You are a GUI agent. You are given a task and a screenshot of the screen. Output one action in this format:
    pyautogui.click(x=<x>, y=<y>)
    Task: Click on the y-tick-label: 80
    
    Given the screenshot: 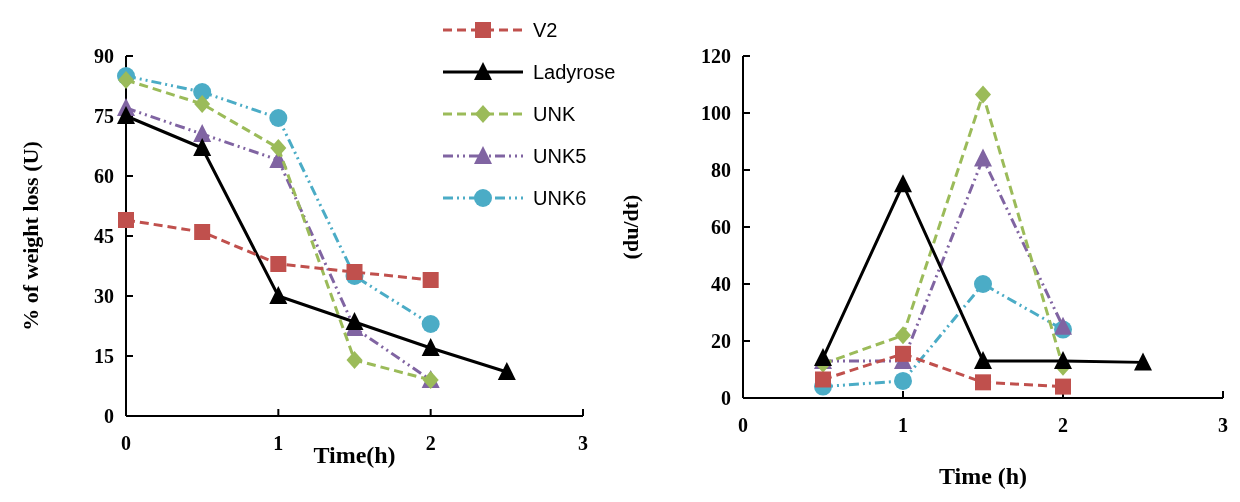 What is the action you would take?
    pyautogui.click(x=721, y=170)
    